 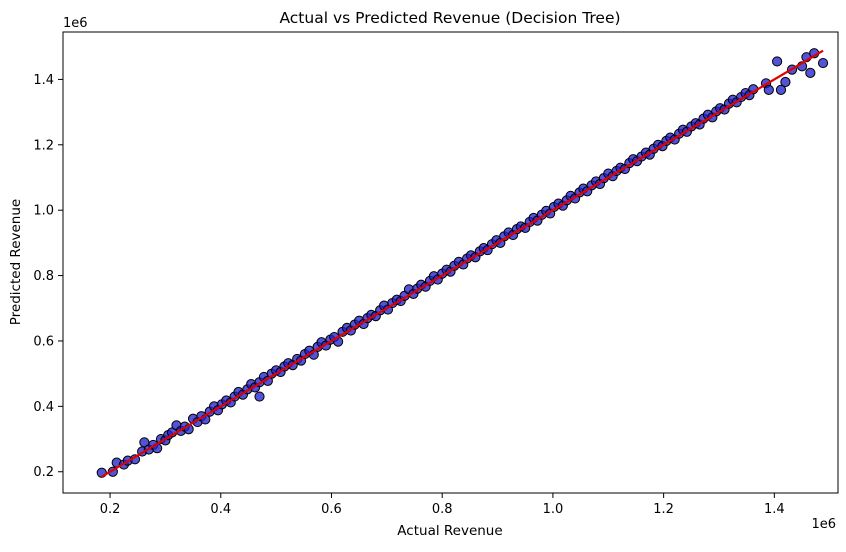 What do you see at coordinates (43, 472) in the screenshot?
I see `y-tick-label: 0.2` at bounding box center [43, 472].